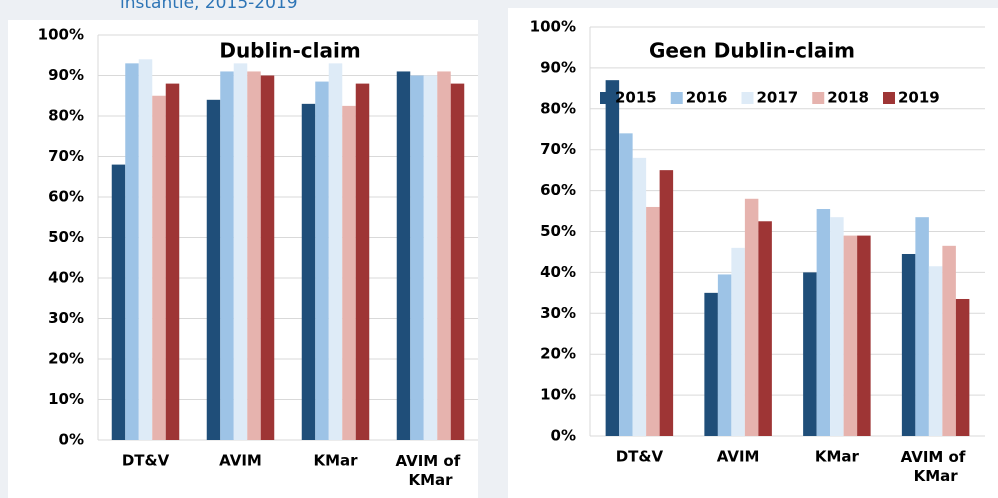  Describe the element at coordinates (707, 98) in the screenshot. I see `legend-label: 2016` at that location.